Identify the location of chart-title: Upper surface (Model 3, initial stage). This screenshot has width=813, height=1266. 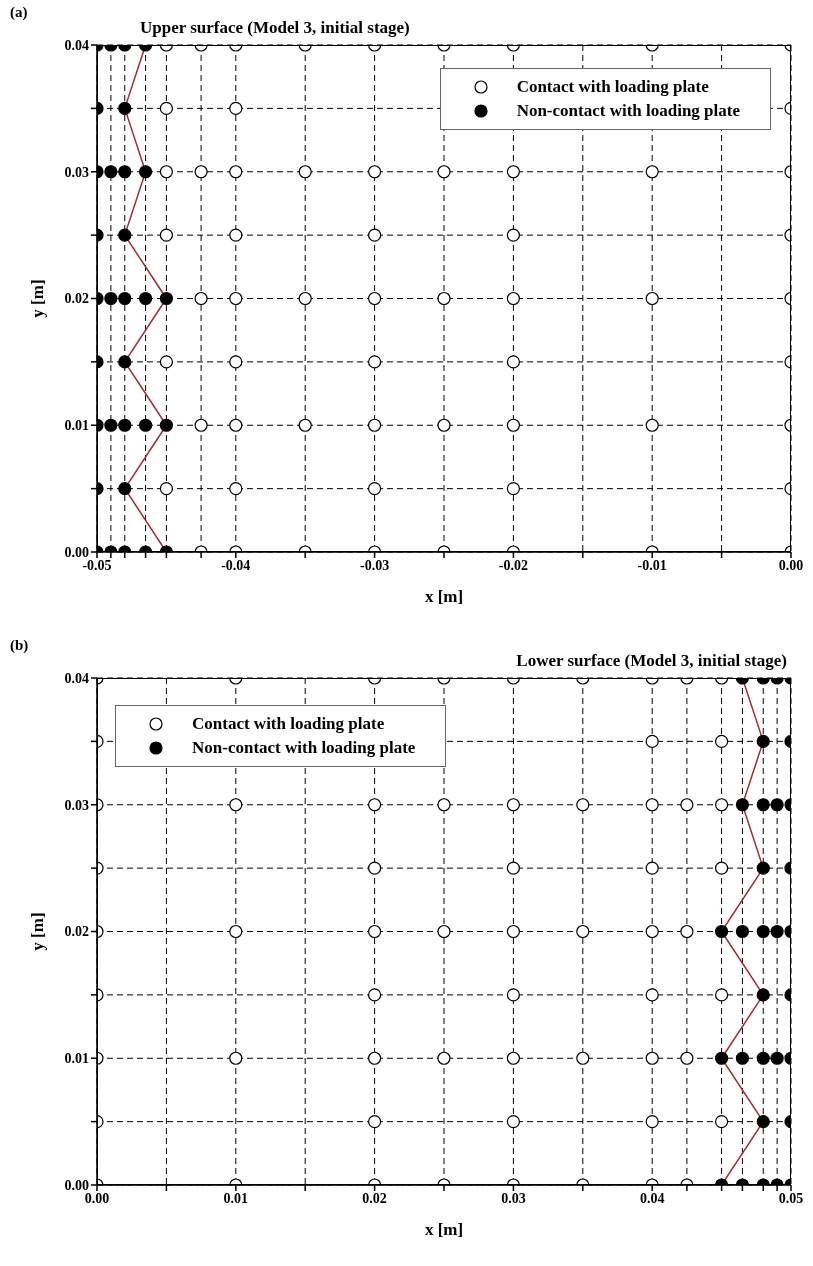
(275, 28).